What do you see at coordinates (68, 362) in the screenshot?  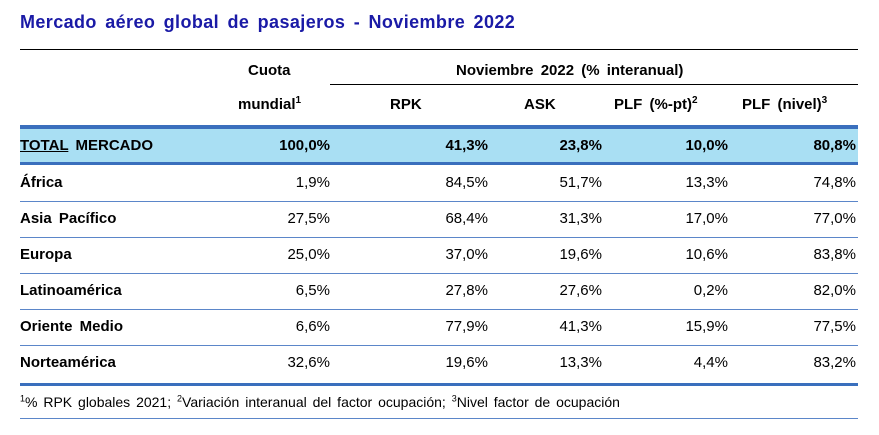 I see `region-name: Norteamérica` at bounding box center [68, 362].